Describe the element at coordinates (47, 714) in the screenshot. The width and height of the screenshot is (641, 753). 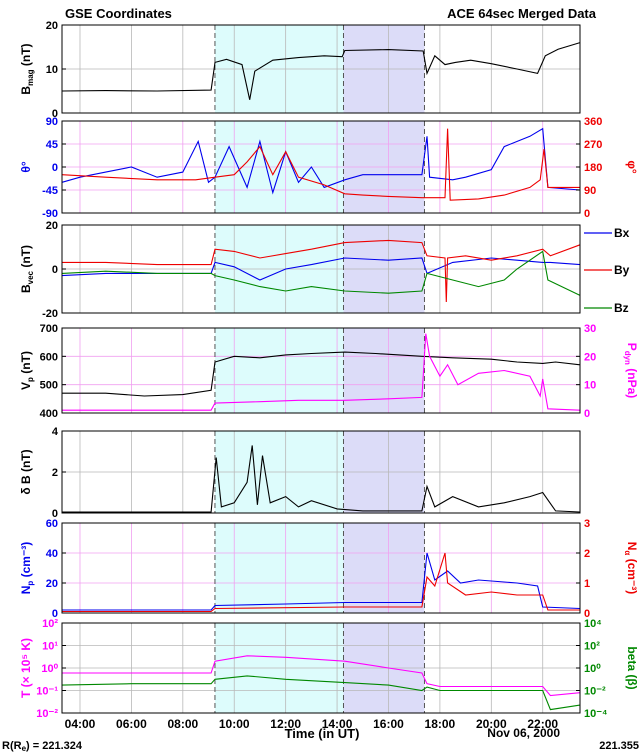
I see `ytick-label: 10⁻²` at that location.